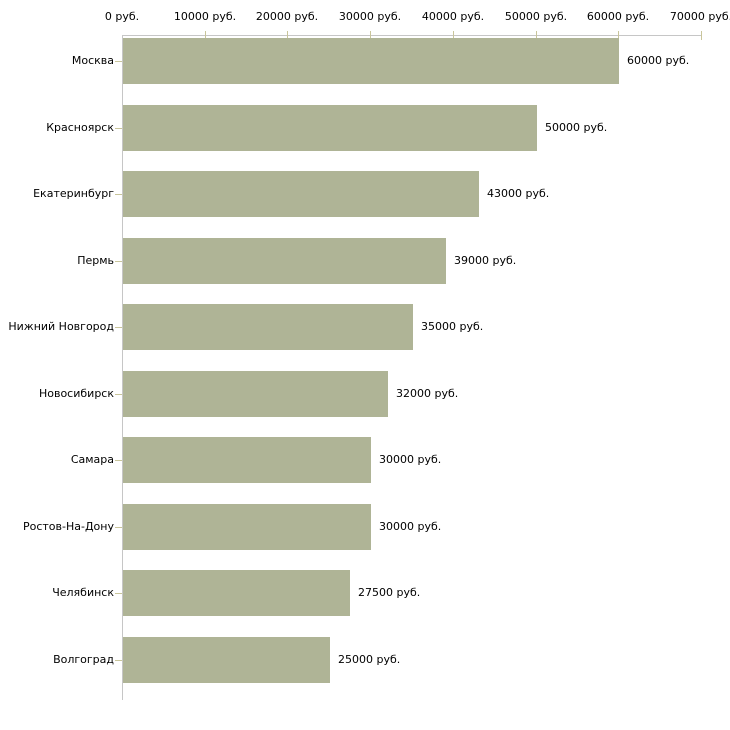 The image size is (730, 730). Describe the element at coordinates (576, 127) in the screenshot. I see `value-label: 50000 руб.` at that location.